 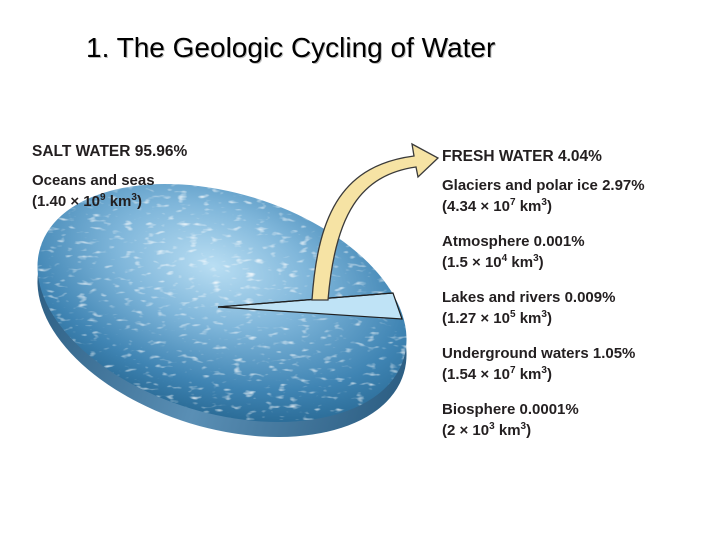 What do you see at coordinates (529, 297) in the screenshot?
I see `lakes-rivers-label: Lakes and rivers 0.009%` at bounding box center [529, 297].